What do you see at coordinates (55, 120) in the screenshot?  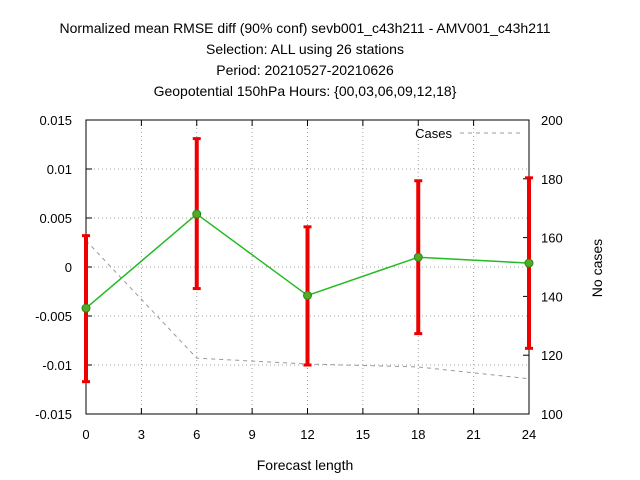 I see `y-tick-label-left: 0.015` at bounding box center [55, 120].